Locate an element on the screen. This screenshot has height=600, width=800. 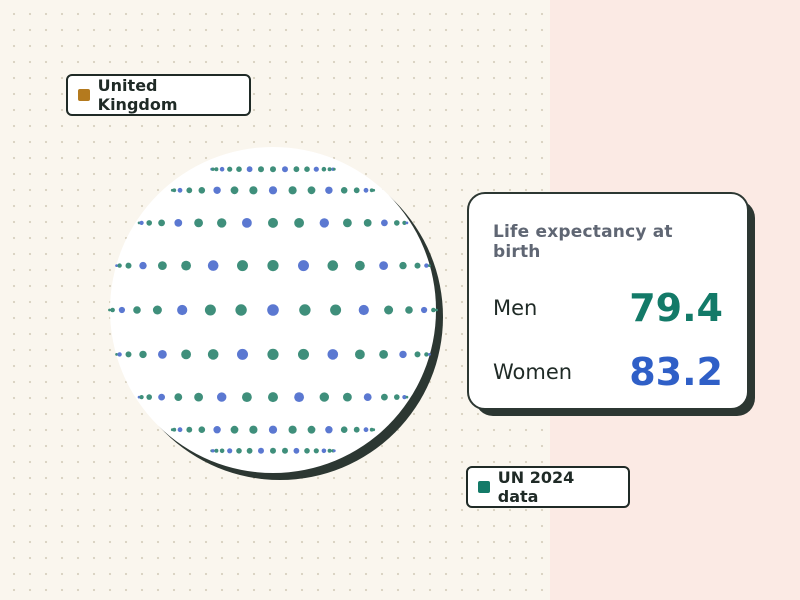
women-value: 83.2 is located at coordinates (676, 372).